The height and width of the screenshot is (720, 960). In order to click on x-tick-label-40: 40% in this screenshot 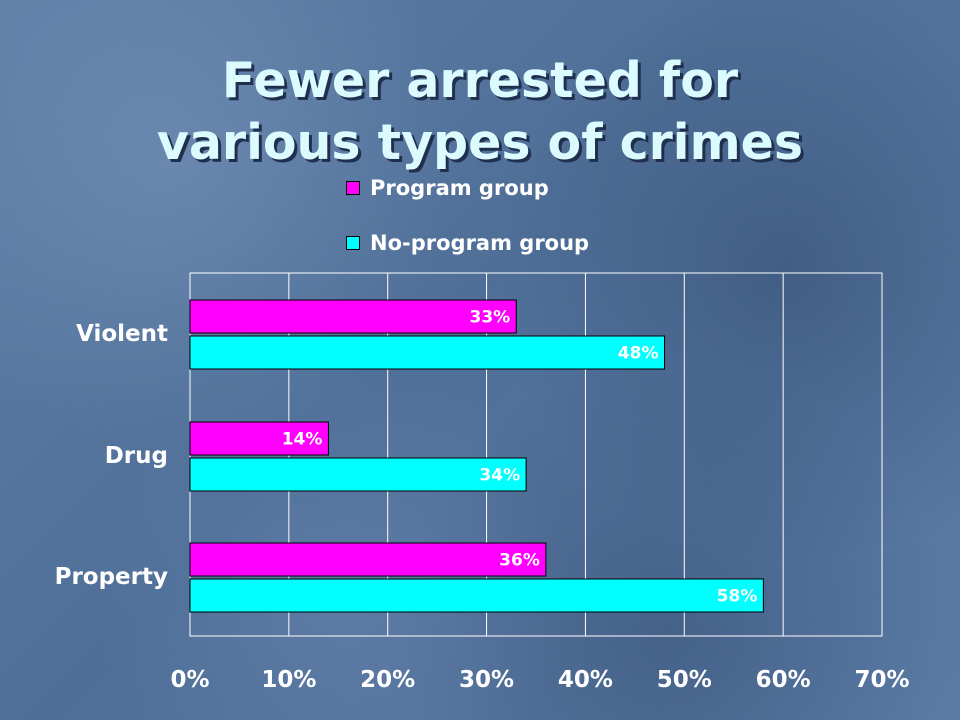, I will do `click(585, 680)`.